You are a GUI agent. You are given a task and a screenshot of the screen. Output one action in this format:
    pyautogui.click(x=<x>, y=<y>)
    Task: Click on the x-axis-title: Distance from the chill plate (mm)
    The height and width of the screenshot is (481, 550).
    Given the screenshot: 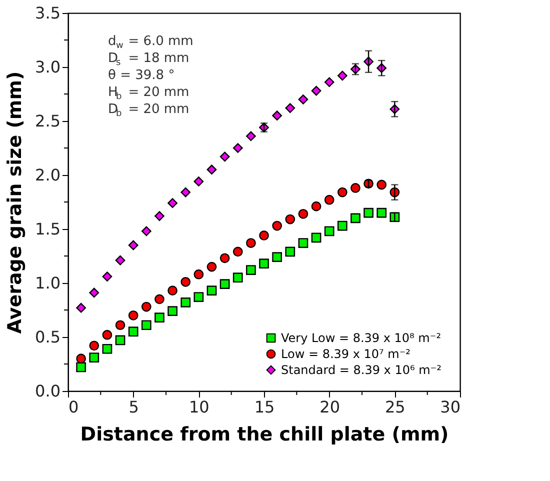 What is the action you would take?
    pyautogui.click(x=264, y=435)
    